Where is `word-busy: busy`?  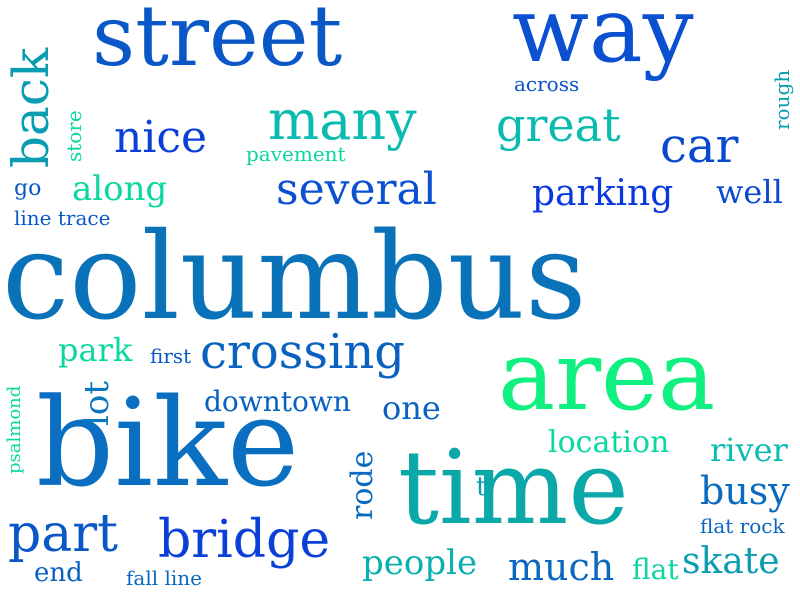
word-busy: busy is located at coordinates (745, 491).